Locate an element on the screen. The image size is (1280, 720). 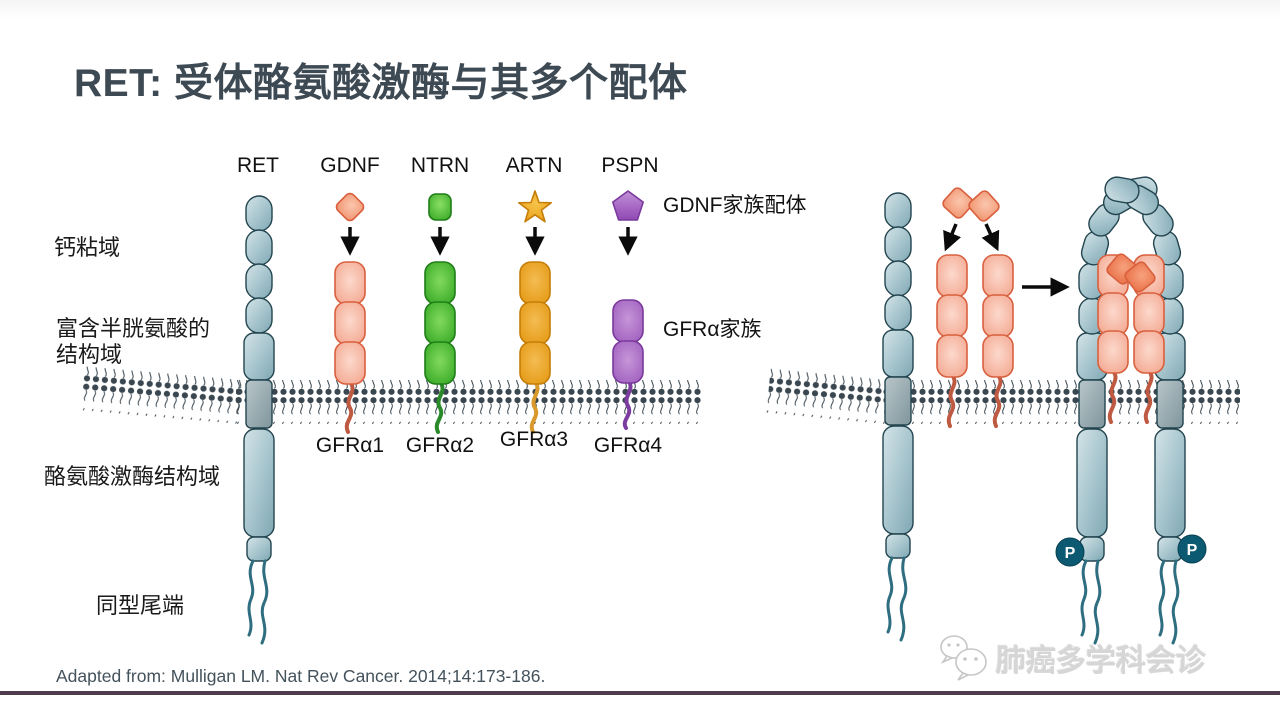
watermark-text: 肺癌多学科会诊 is located at coordinates (1101, 661).